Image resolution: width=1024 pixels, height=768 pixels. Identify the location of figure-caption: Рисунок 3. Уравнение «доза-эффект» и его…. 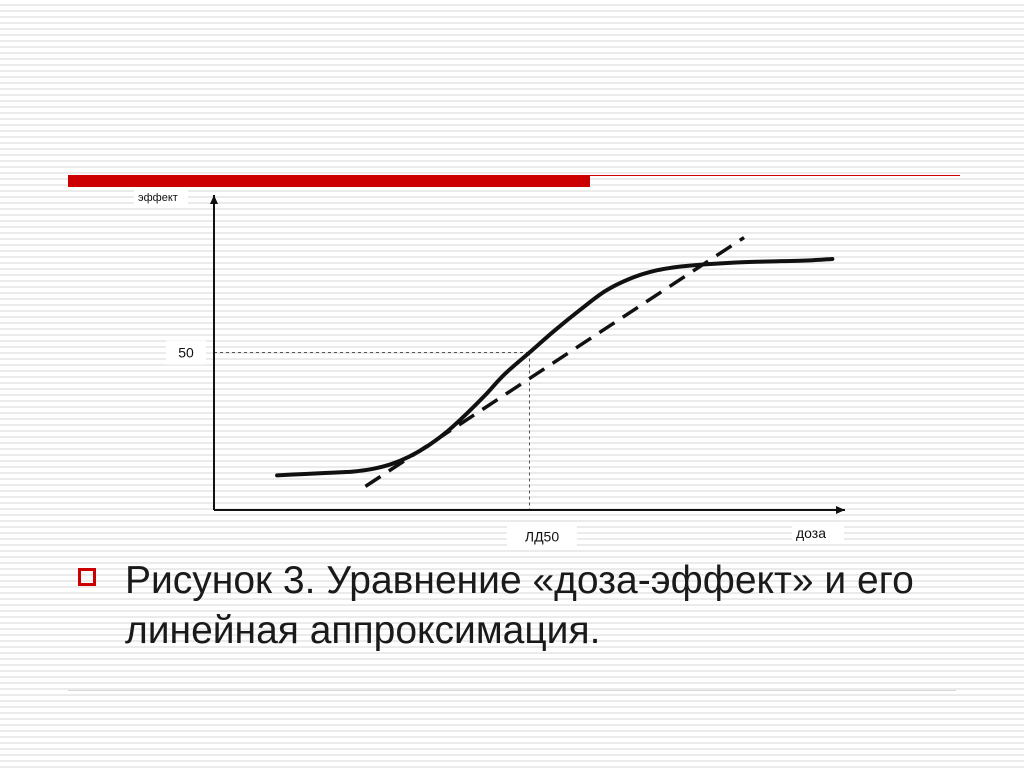
(519, 605).